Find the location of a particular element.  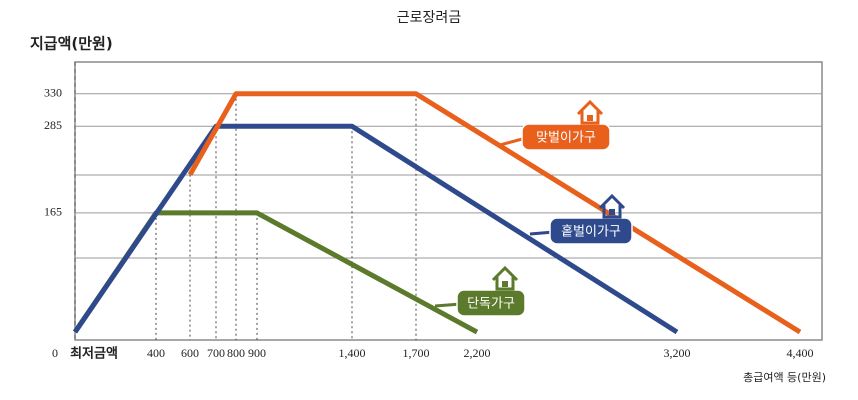

y-axis-label: 지급액(만원) is located at coordinates (71, 44).